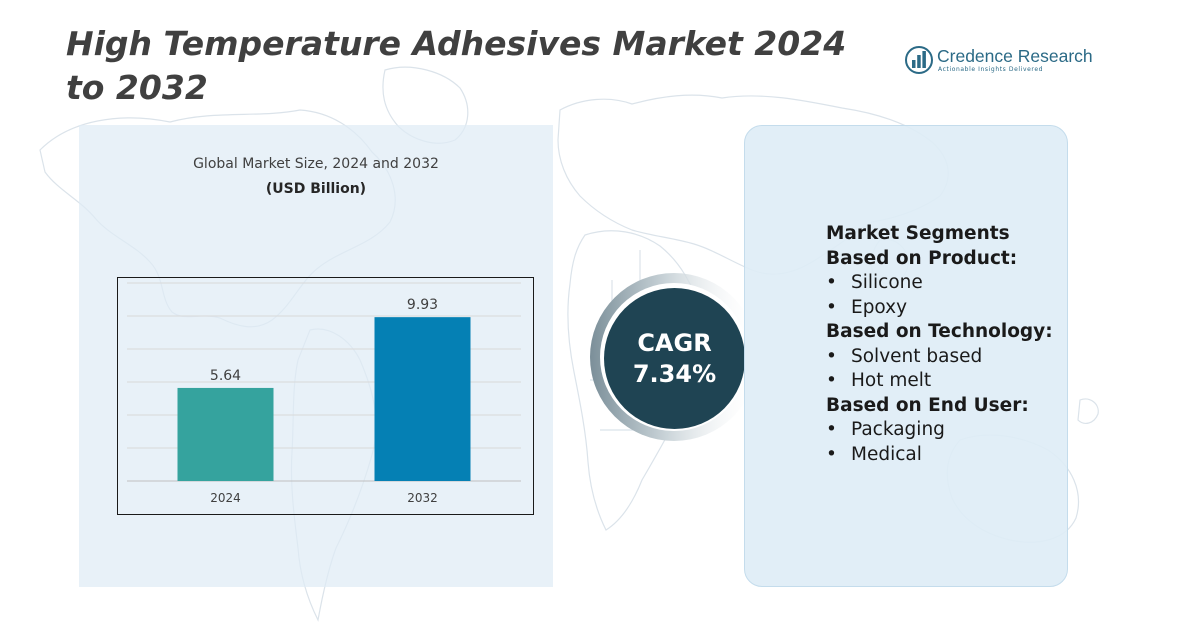 Image resolution: width=1195 pixels, height=635 pixels. What do you see at coordinates (887, 282) in the screenshot?
I see `segment-item-label: Silicone` at bounding box center [887, 282].